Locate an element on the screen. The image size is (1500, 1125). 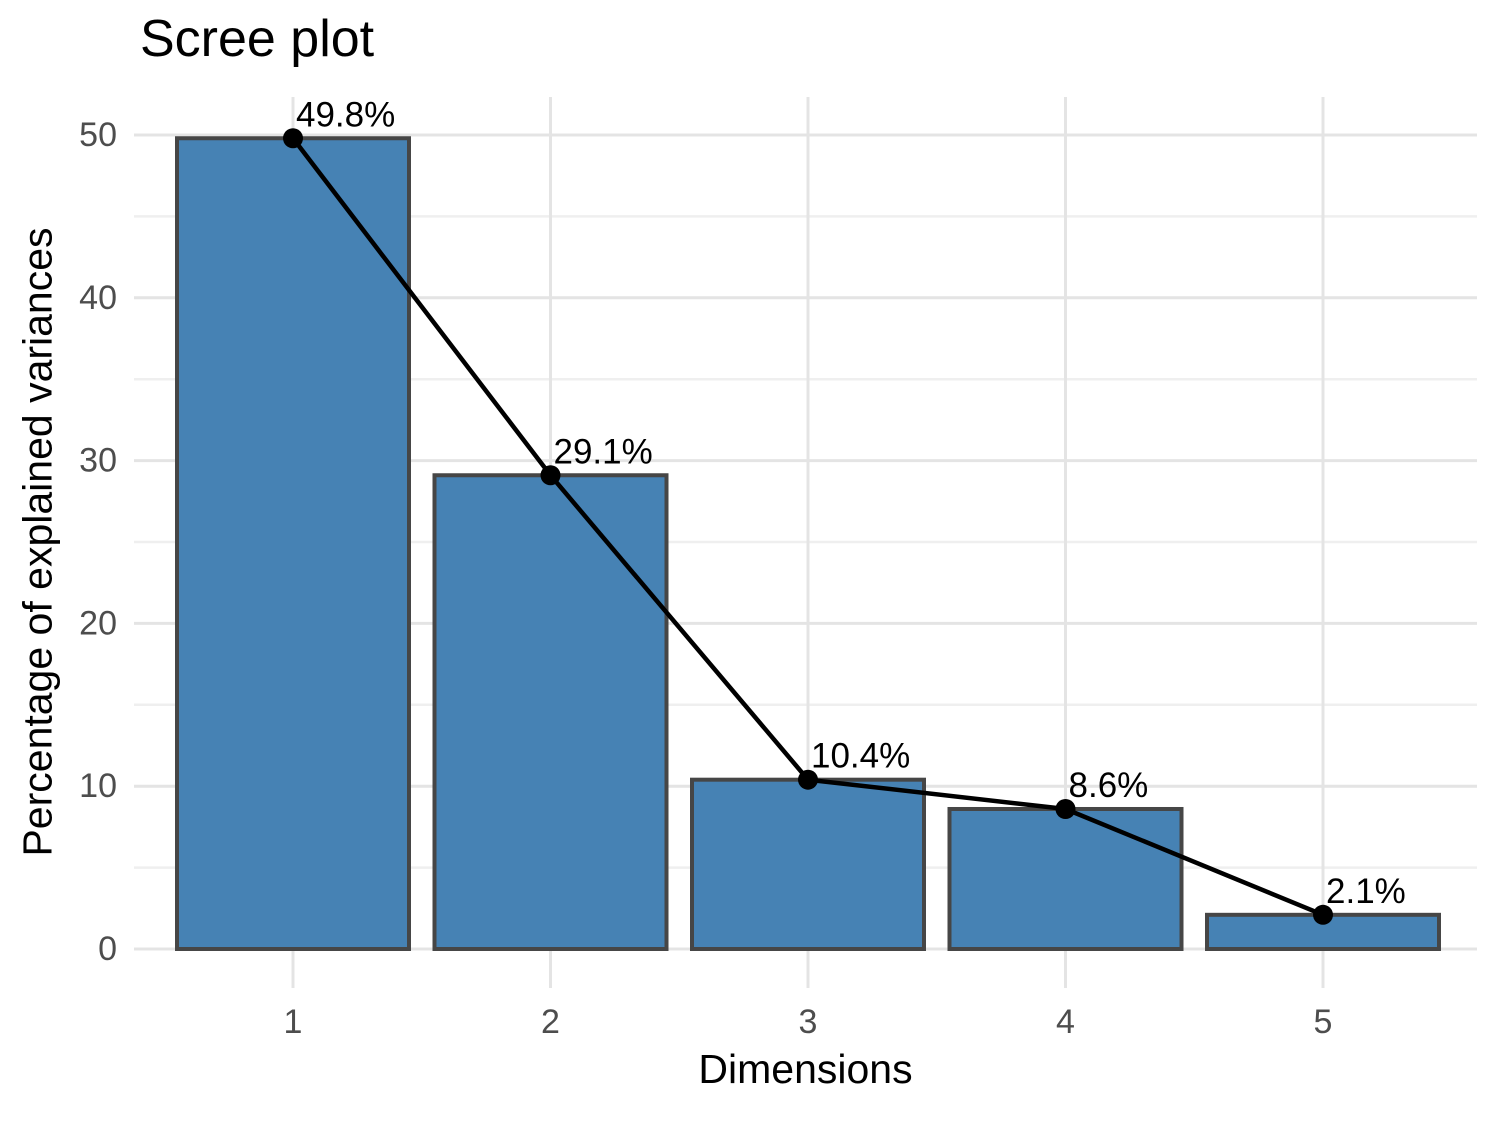
x-axis-title: Dimensions is located at coordinates (805, 1069).